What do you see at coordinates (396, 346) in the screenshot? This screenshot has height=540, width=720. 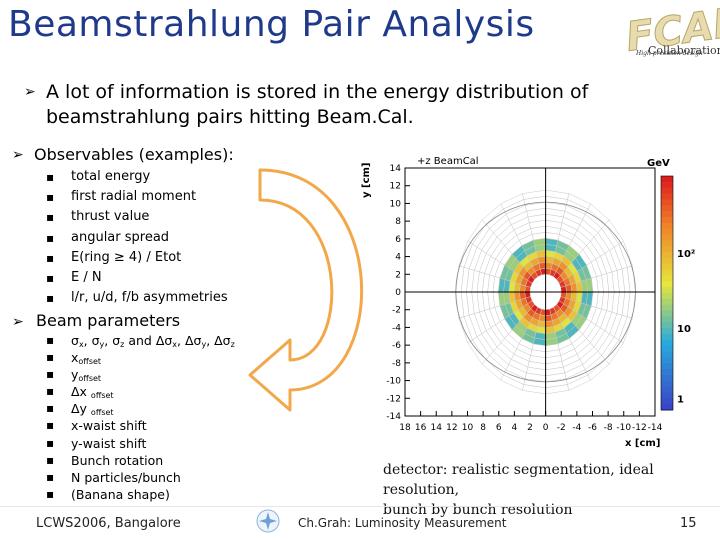 I see `y-tick-label: -6` at bounding box center [396, 346].